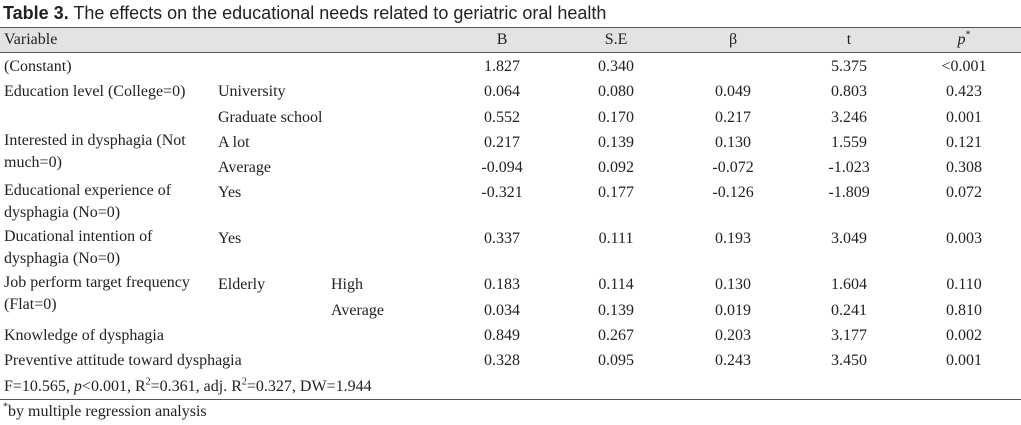 The image size is (1021, 425). What do you see at coordinates (600, 168) in the screenshot?
I see `table-row: Average -0.094 0.092 -0.072 -1.023 0.308` at bounding box center [600, 168].